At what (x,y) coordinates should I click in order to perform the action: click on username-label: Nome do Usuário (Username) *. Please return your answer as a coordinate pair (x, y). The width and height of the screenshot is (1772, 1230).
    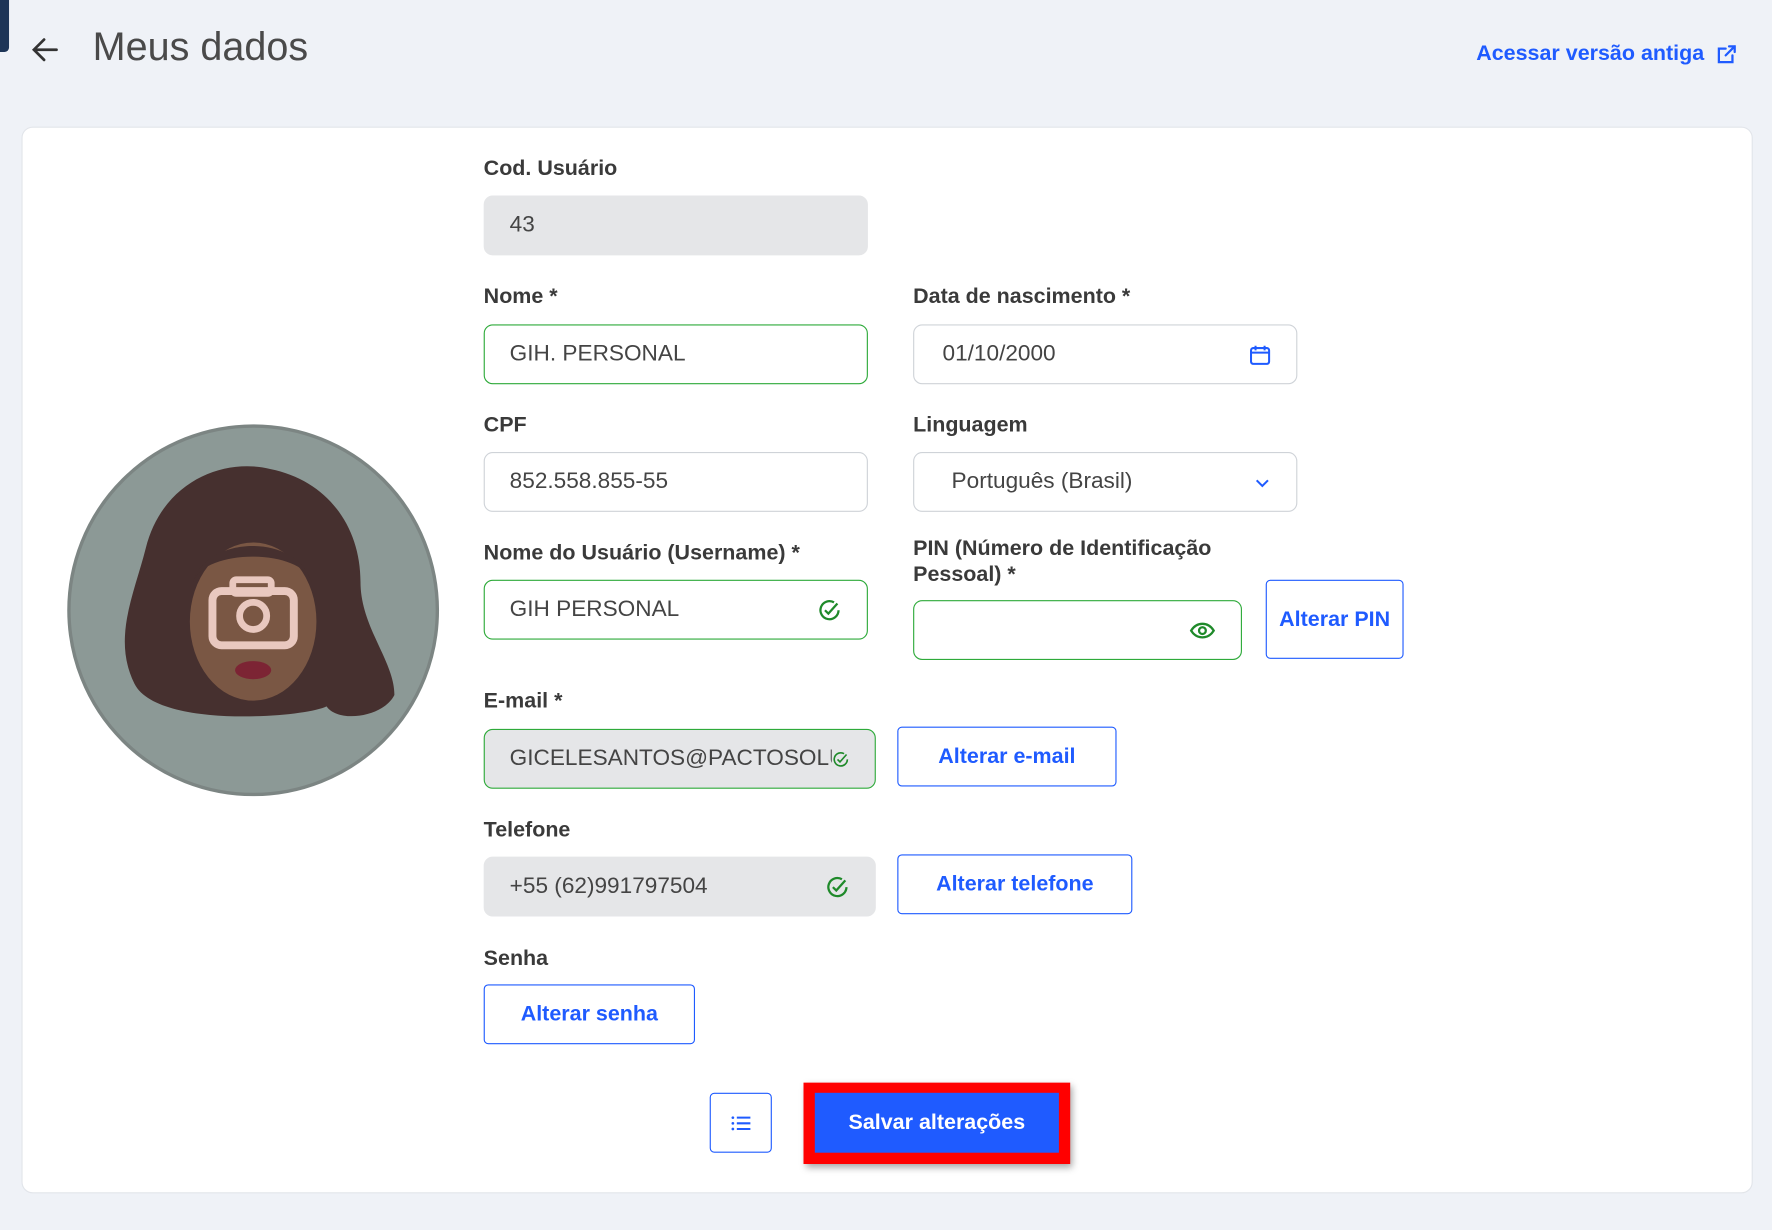
    Looking at the image, I should click on (641, 553).